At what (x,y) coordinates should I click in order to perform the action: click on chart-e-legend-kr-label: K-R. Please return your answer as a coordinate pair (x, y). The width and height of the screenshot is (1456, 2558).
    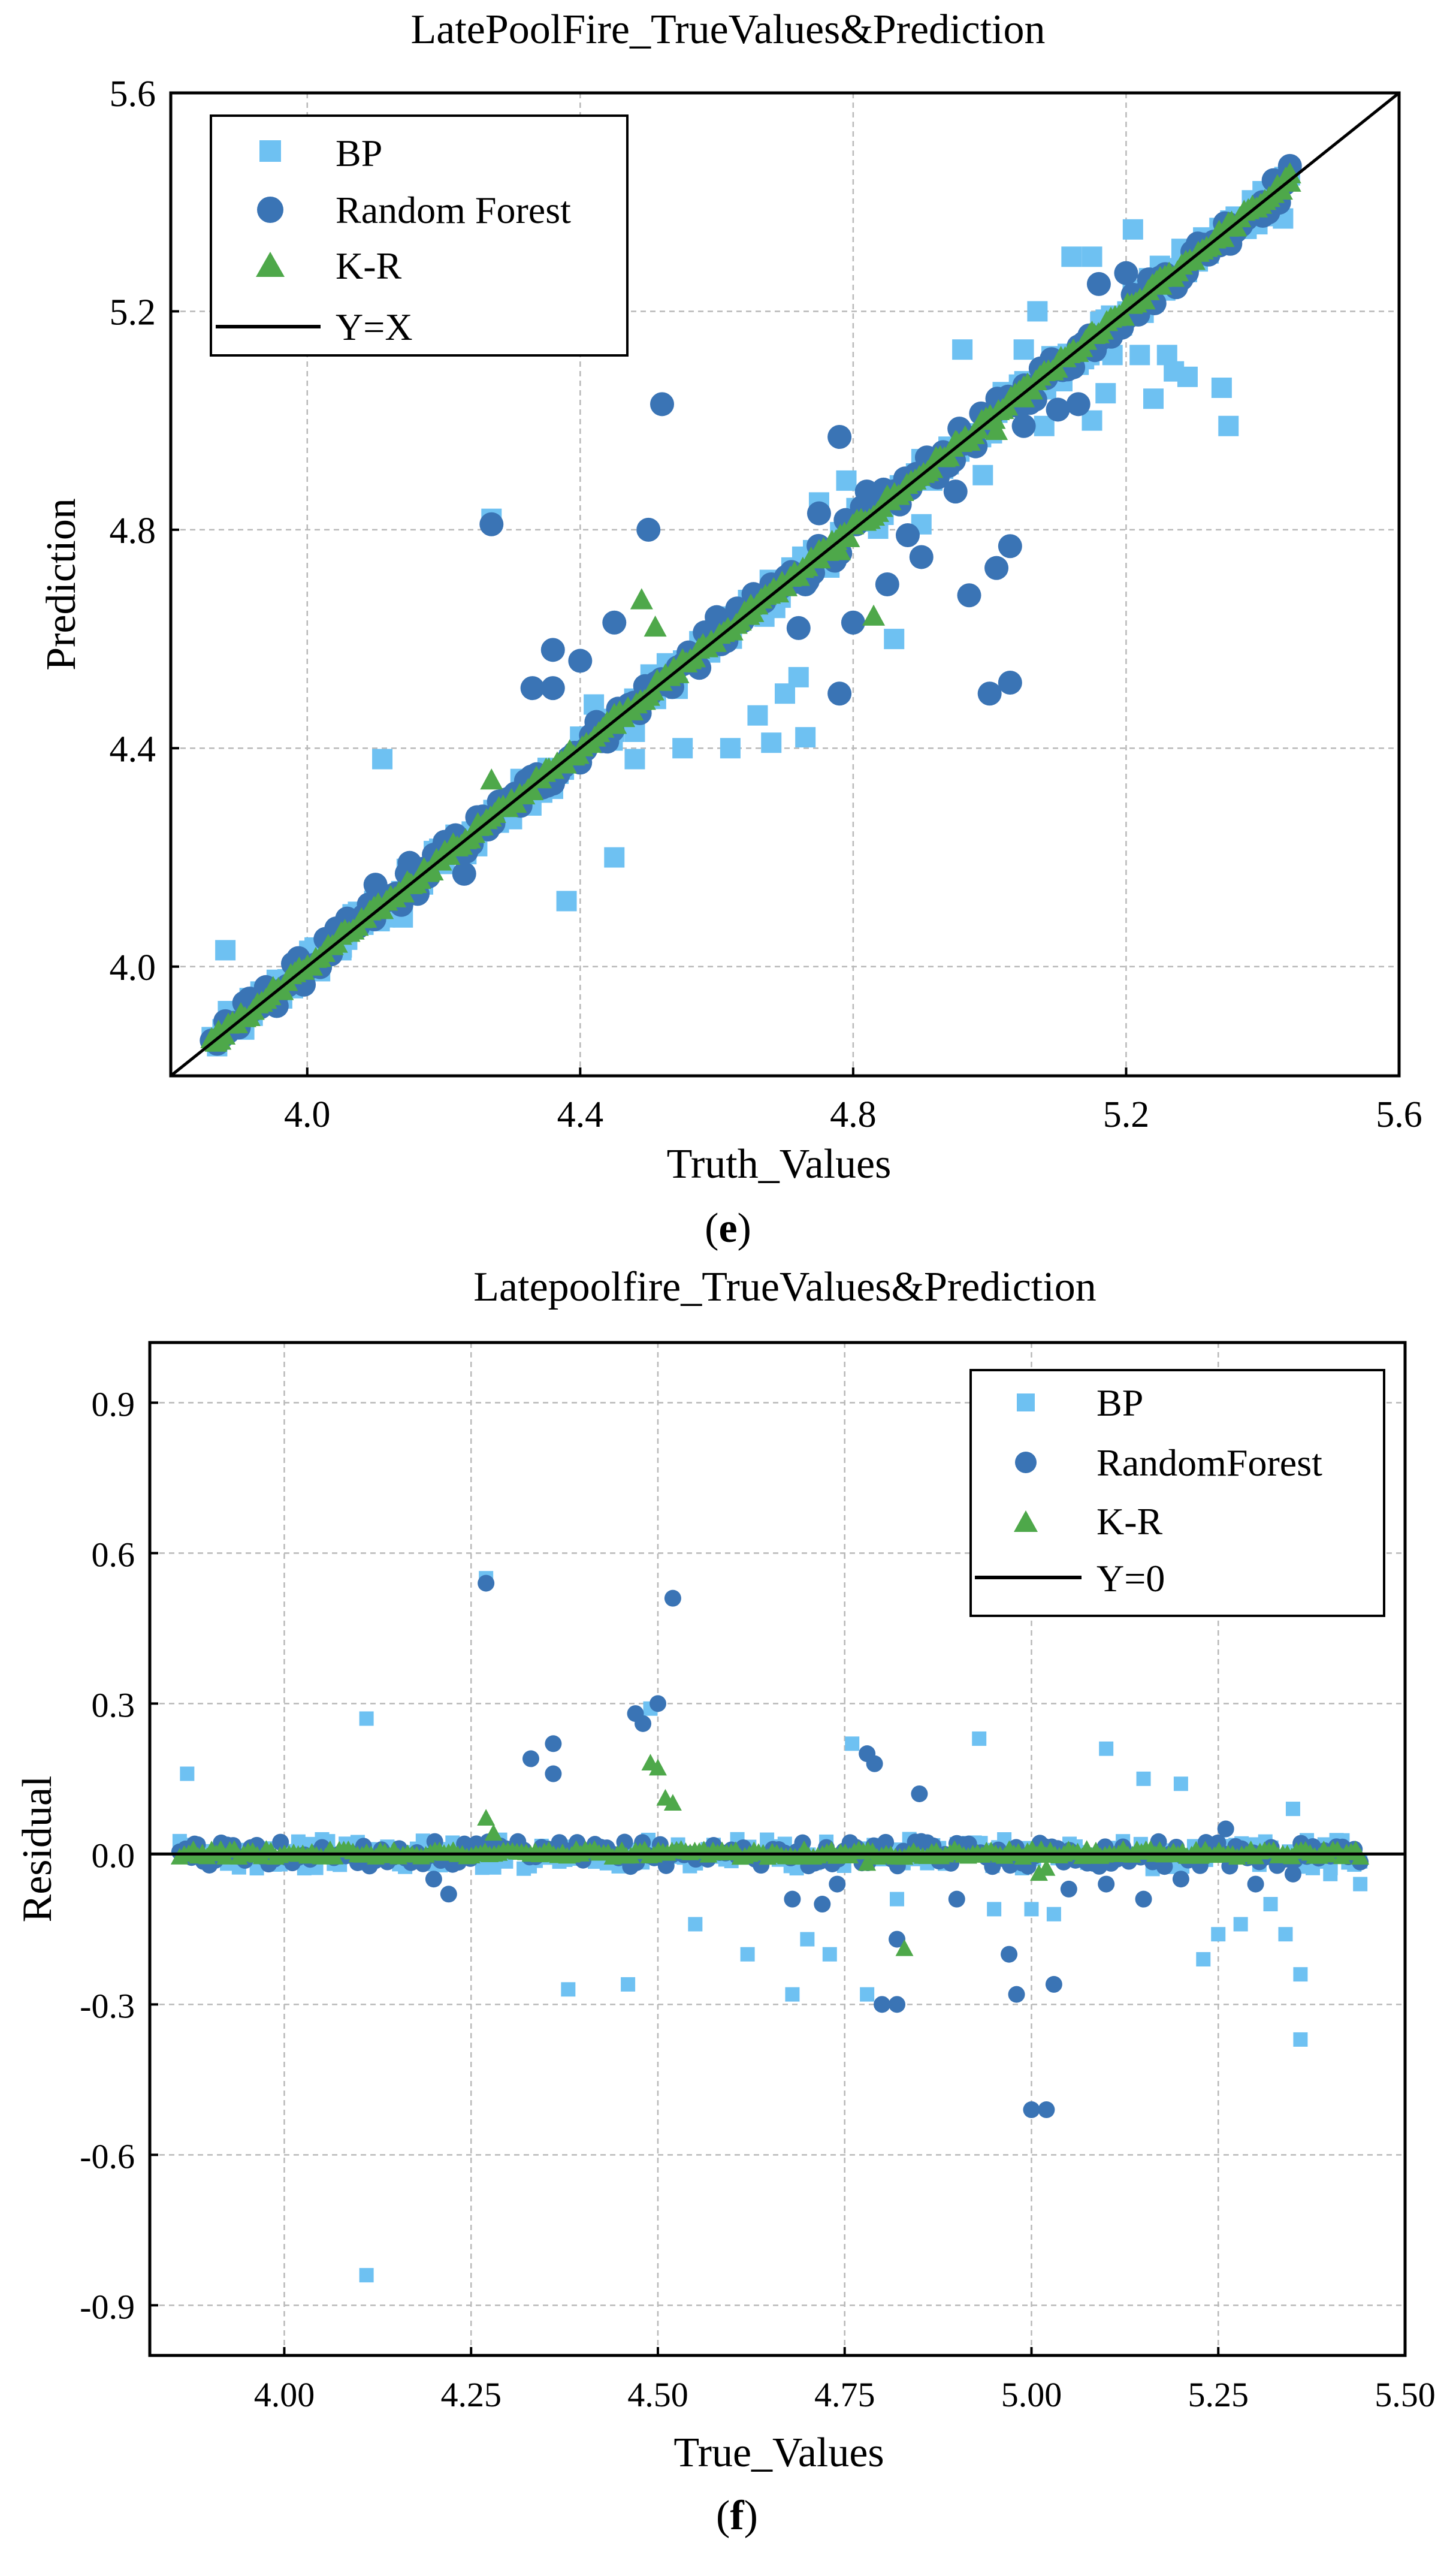
    Looking at the image, I should click on (369, 266).